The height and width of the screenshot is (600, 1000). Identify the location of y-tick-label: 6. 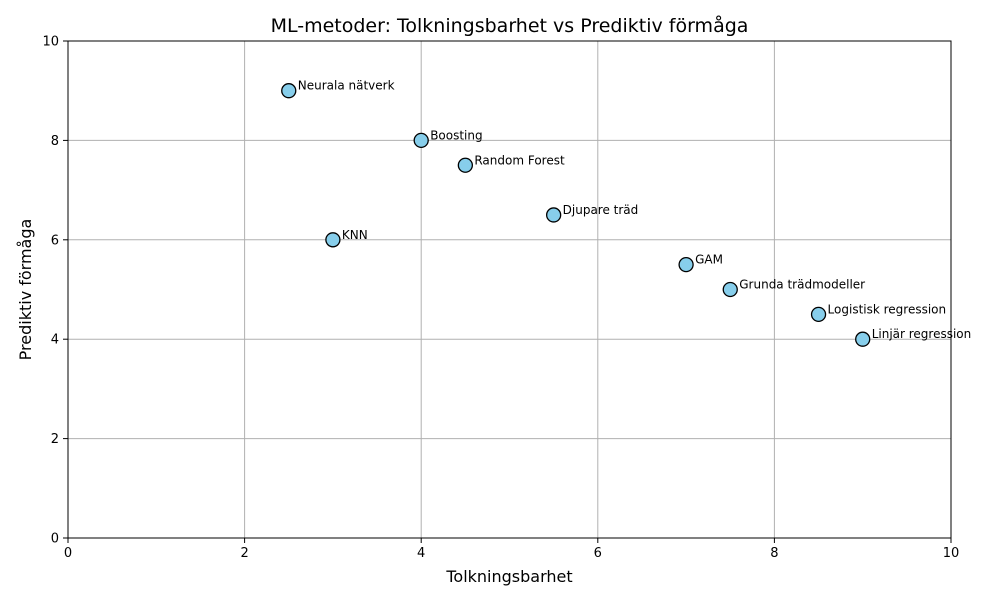
(55, 240).